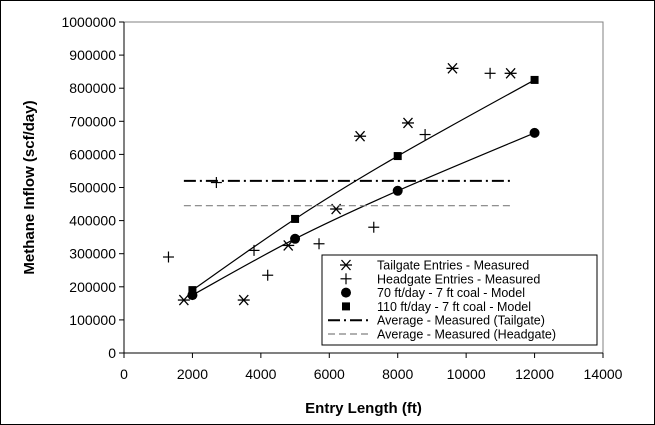 The image size is (655, 425). What do you see at coordinates (466, 374) in the screenshot?
I see `x-tick-label: 10000` at bounding box center [466, 374].